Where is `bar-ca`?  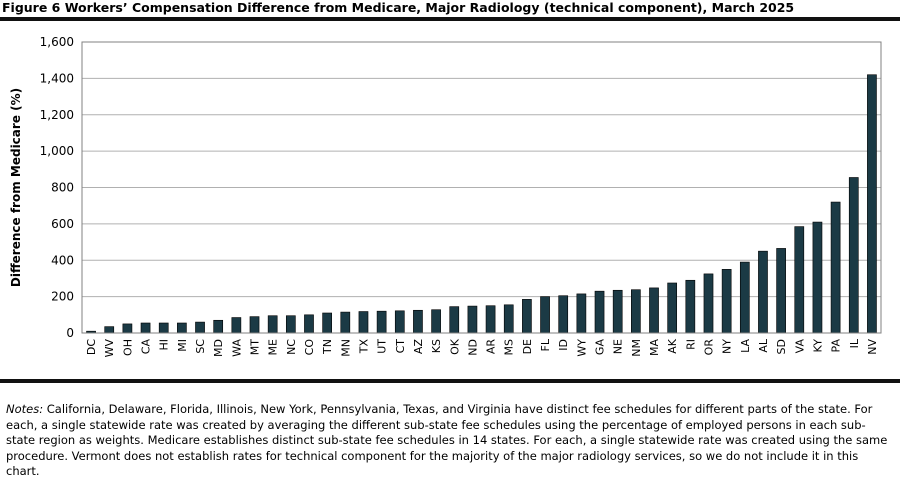
bar-ca is located at coordinates (145, 328).